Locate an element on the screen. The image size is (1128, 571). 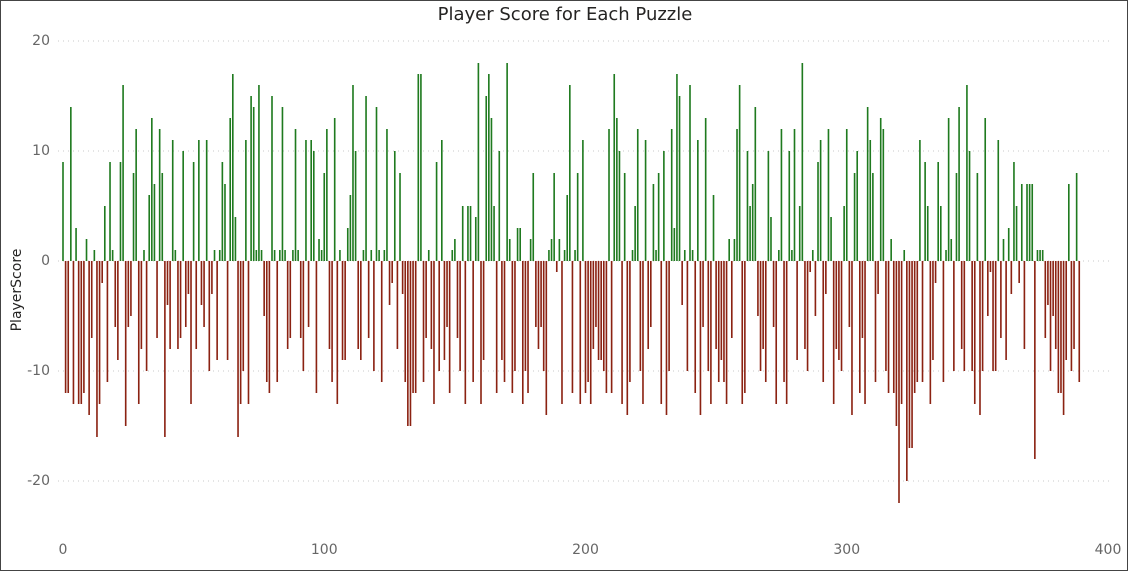
x-tick-label: 200 is located at coordinates (585, 550).